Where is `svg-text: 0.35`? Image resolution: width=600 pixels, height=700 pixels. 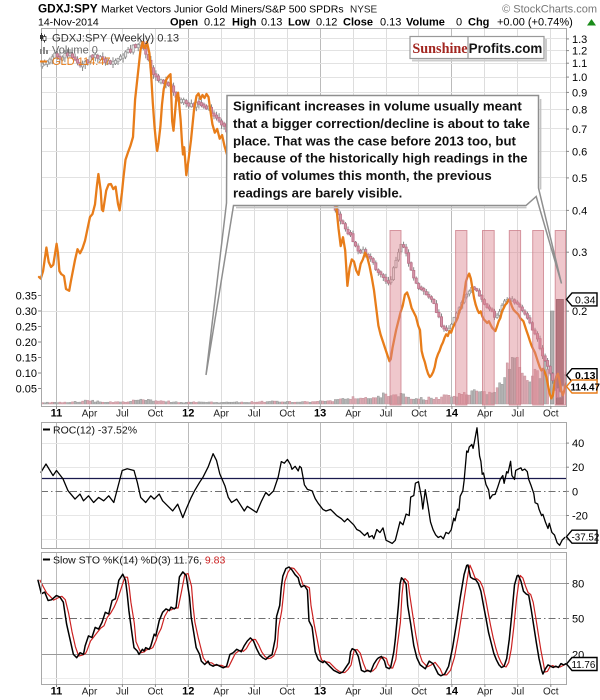
svg-text: 0.35 is located at coordinates (26, 297).